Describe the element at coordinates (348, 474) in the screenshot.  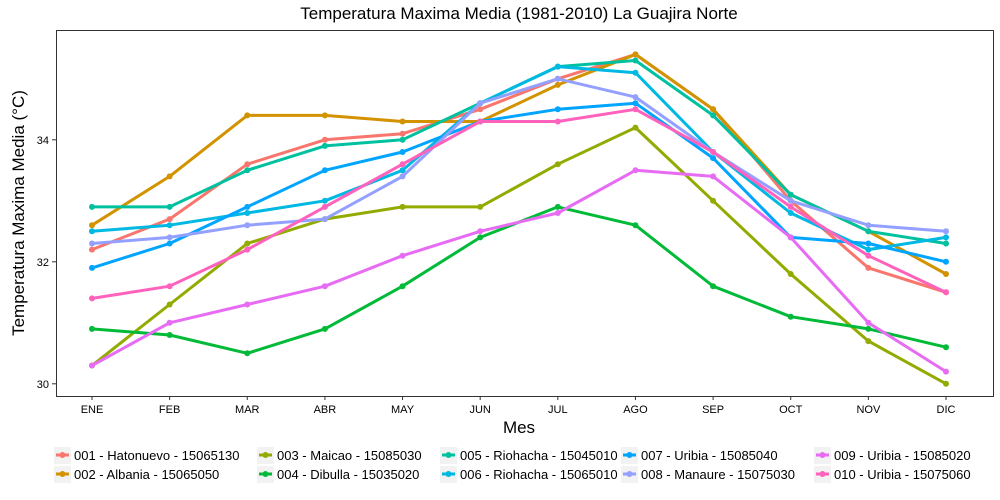
I see `legend-label: 004 - Dibulla - 15035020` at that location.